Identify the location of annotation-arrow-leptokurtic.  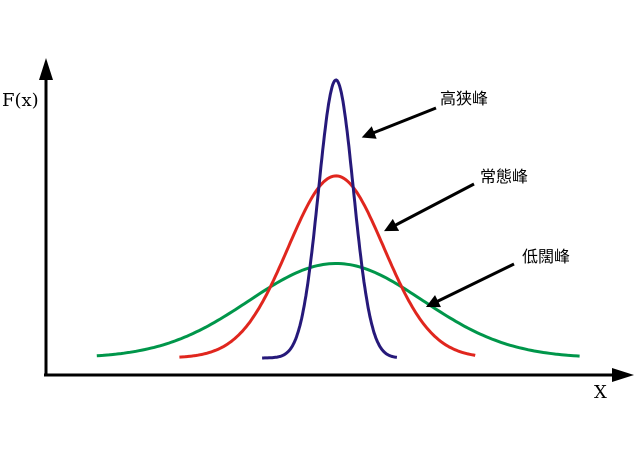
(399, 122).